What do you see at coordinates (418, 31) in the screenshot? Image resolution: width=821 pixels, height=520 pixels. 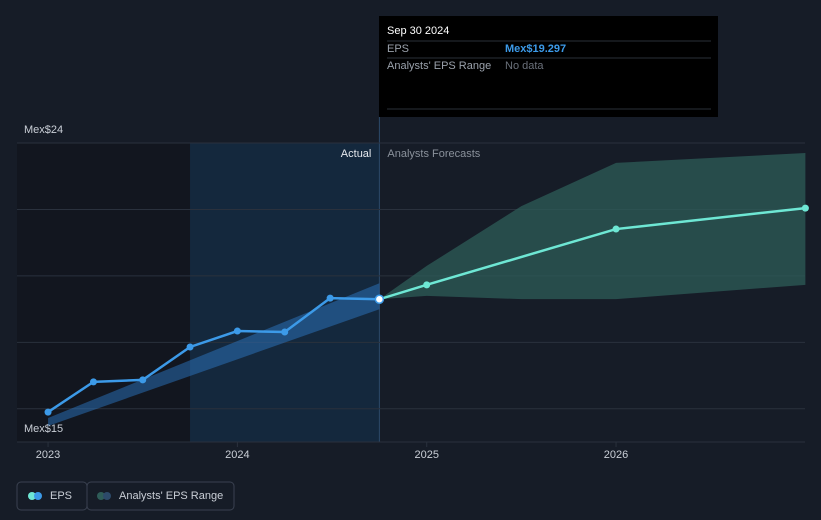 I see `tooltip-date: Sep 30 2024` at bounding box center [418, 31].